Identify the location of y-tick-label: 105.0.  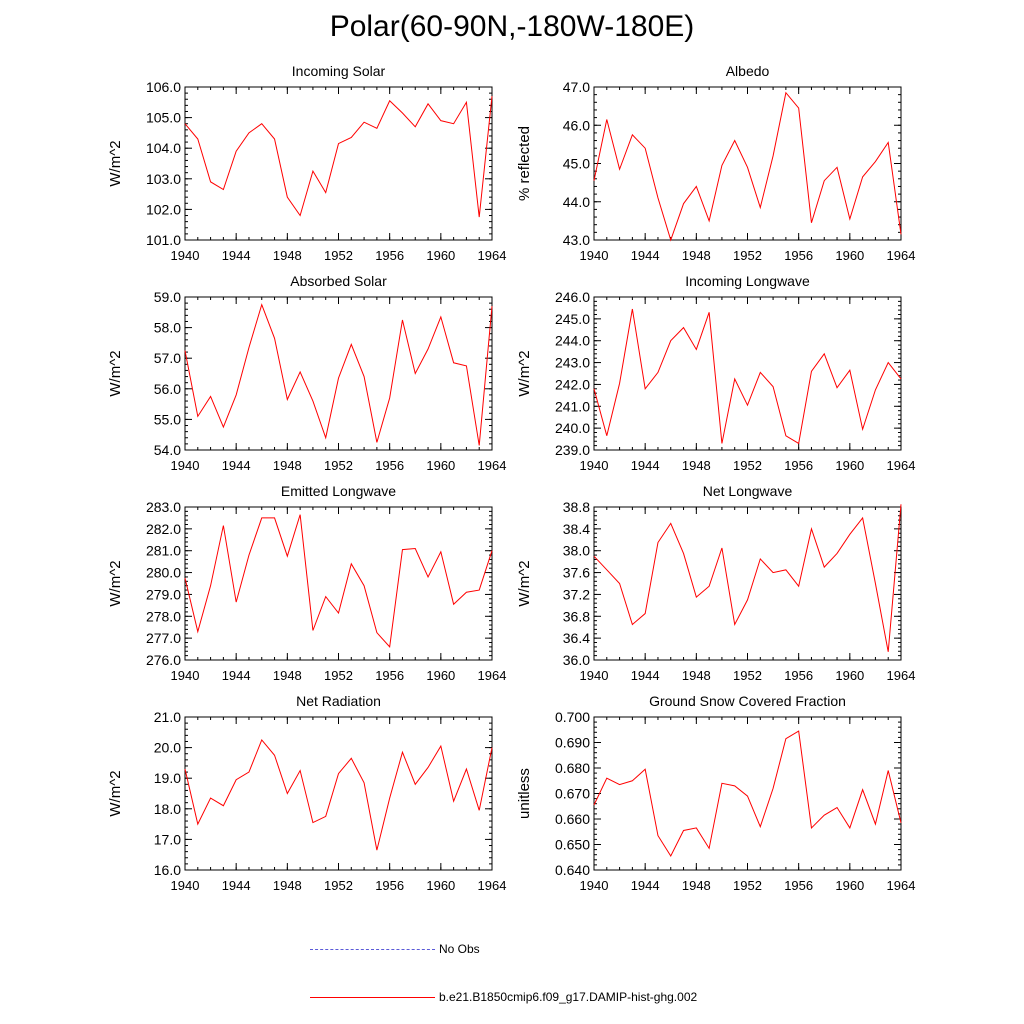
(163, 118).